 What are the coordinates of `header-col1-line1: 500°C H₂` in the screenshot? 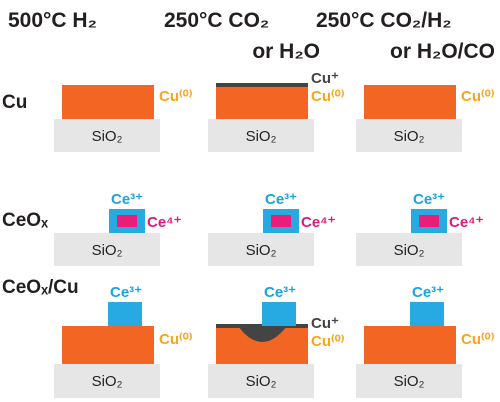 It's located at (52, 20).